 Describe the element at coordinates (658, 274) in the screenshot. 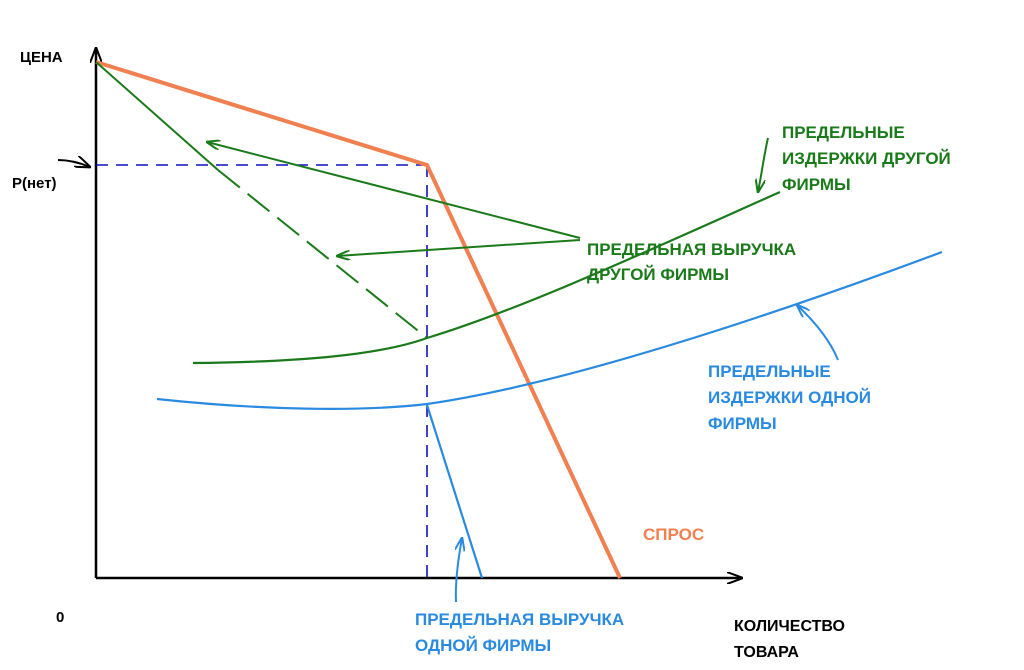

I see `mr-other-label-line2: ДРУГОЙ ФИРМЫ` at that location.